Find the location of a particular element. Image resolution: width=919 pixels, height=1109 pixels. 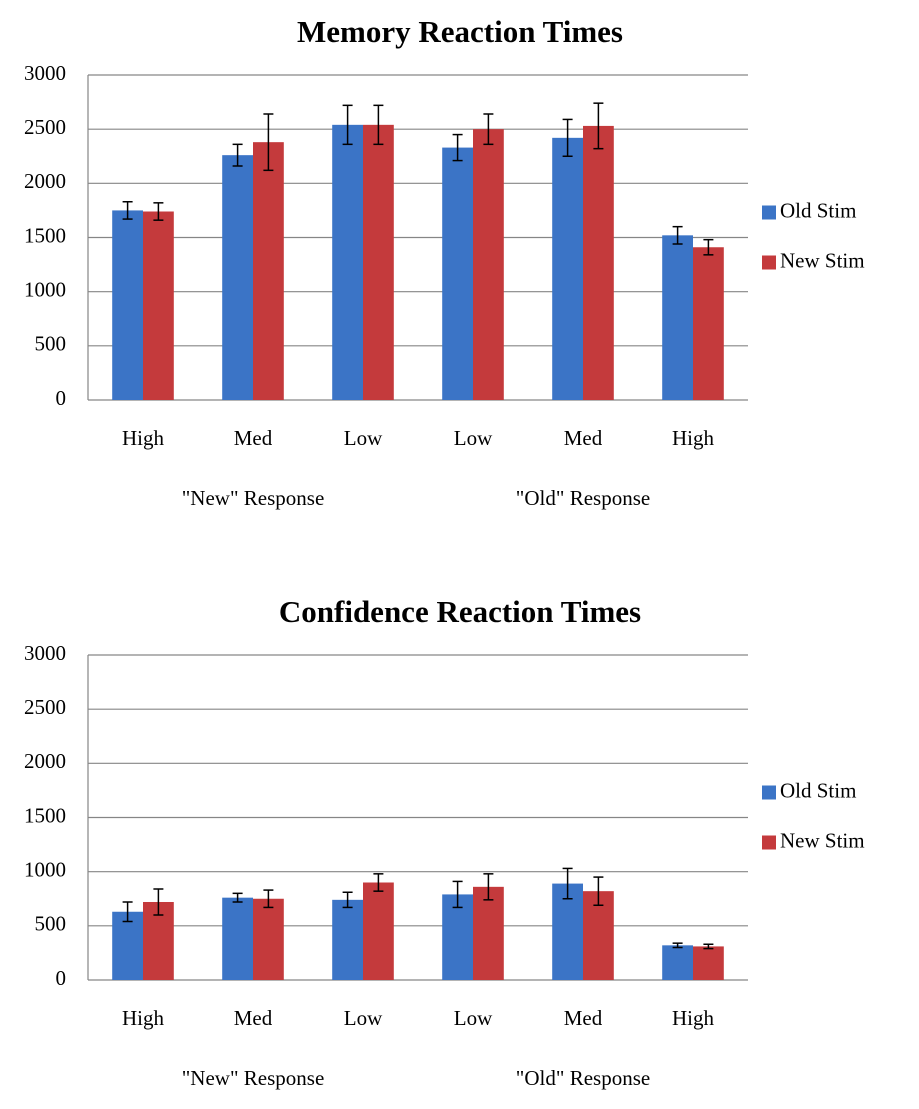

chart-title: Memory Reaction Times is located at coordinates (460, 31).